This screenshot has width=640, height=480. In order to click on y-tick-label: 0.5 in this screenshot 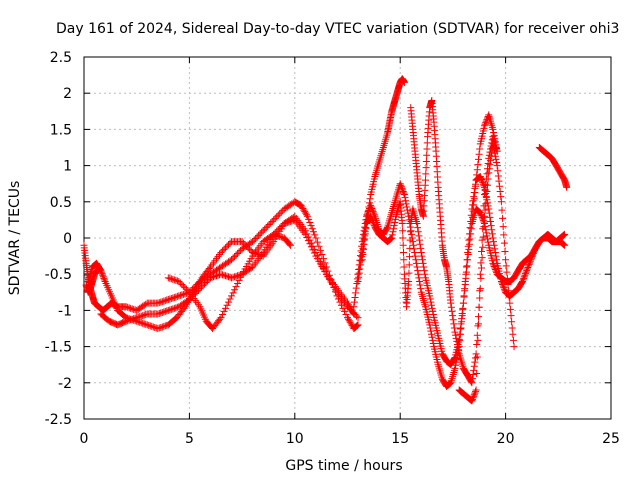, I will do `click(61, 203)`.